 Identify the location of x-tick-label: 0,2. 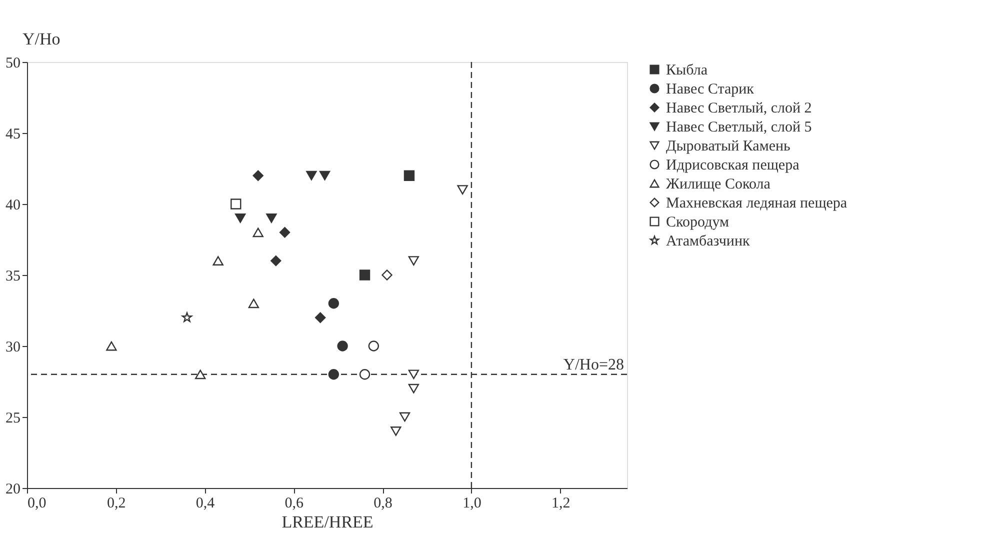
(116, 504).